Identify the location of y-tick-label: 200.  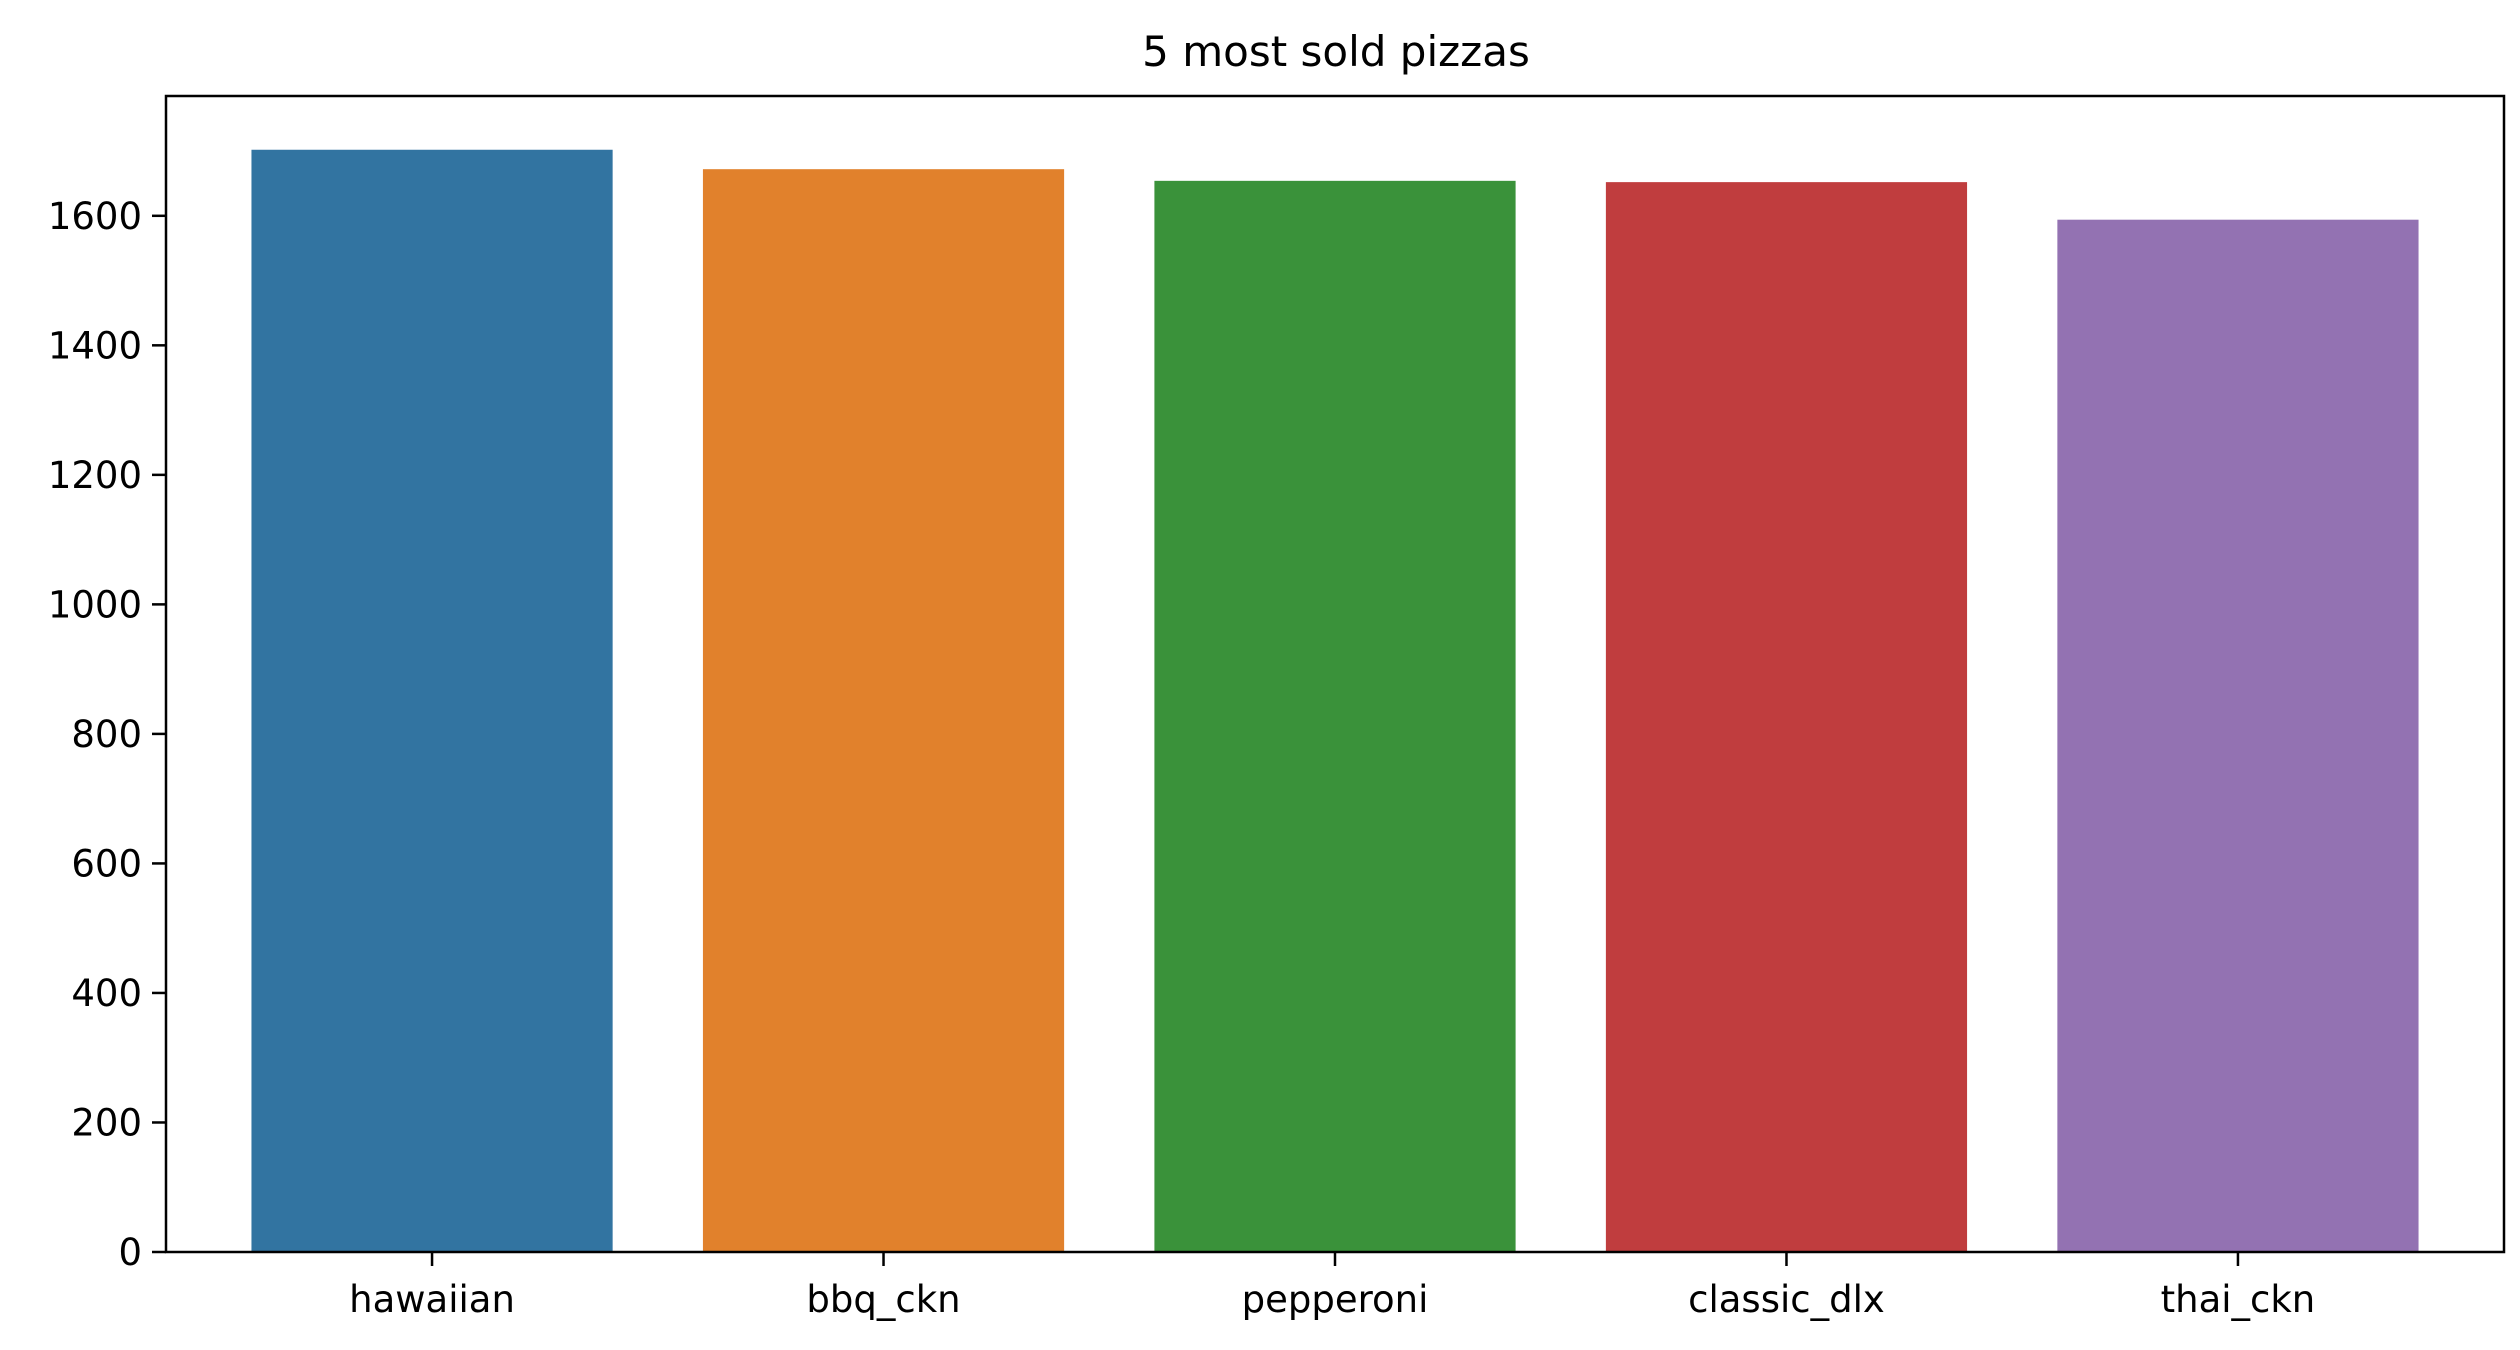
(106, 1122).